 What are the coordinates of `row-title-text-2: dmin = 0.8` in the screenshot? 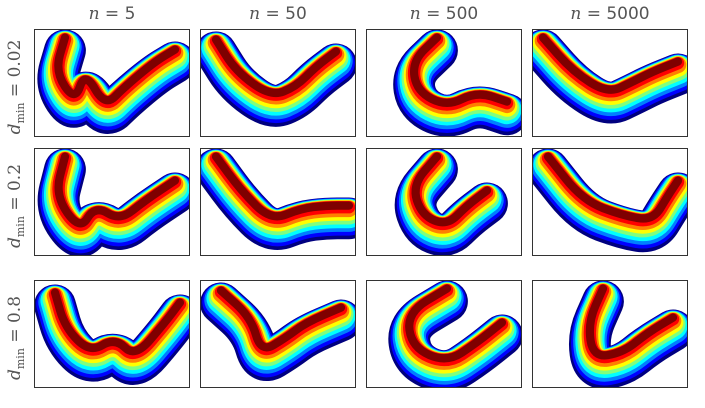 It's located at (16, 338).